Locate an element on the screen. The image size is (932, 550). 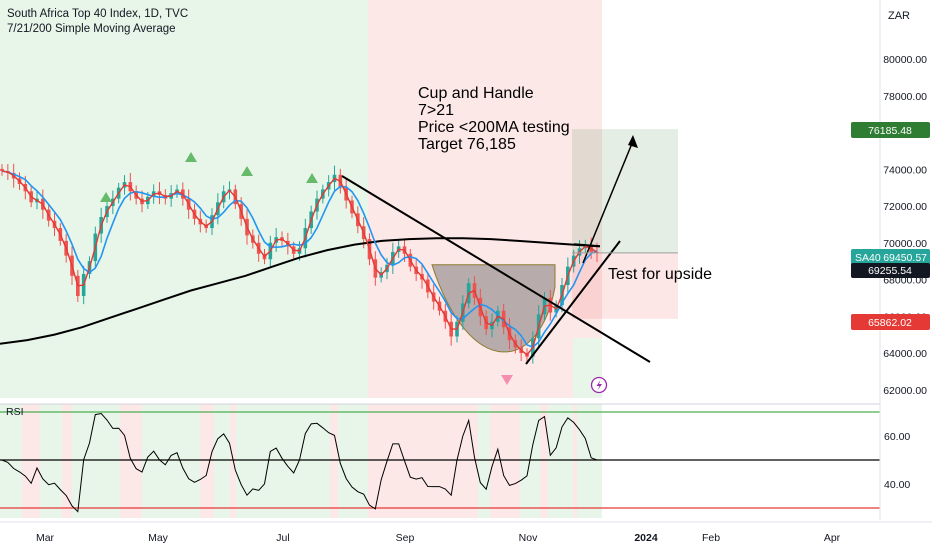
symbol-label: SA40 is located at coordinates (868, 258).